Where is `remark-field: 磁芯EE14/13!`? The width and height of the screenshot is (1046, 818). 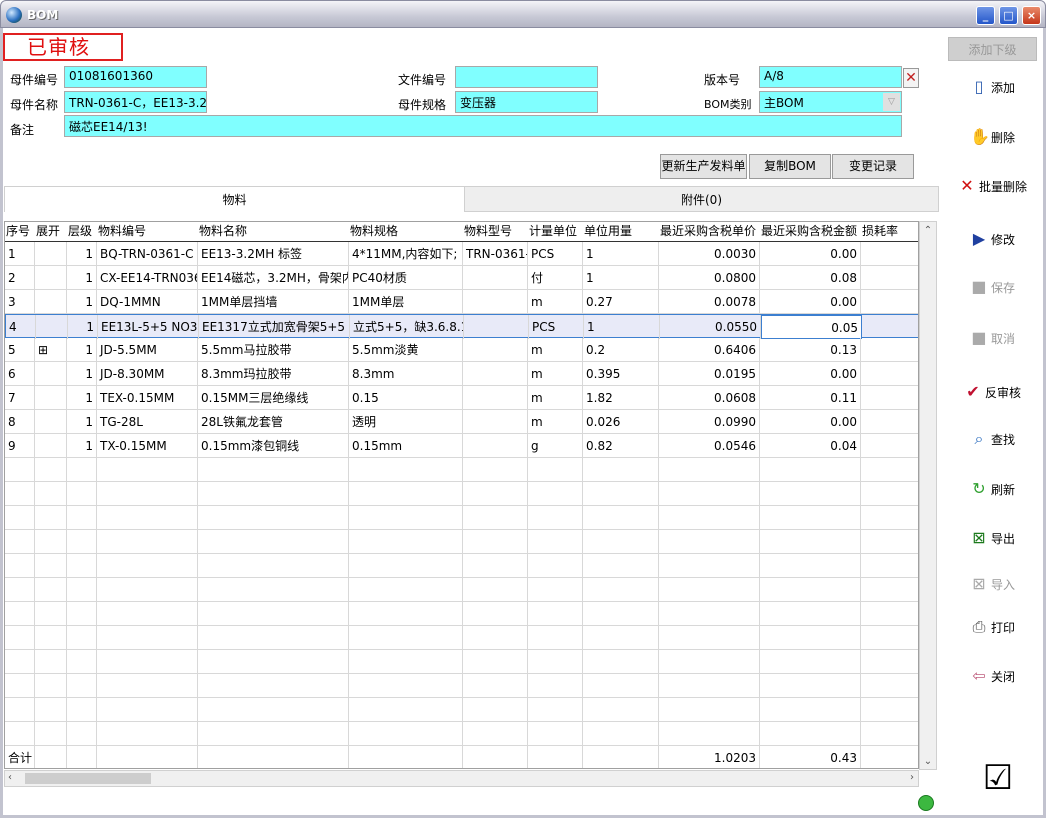 remark-field: 磁芯EE14/13! is located at coordinates (483, 126).